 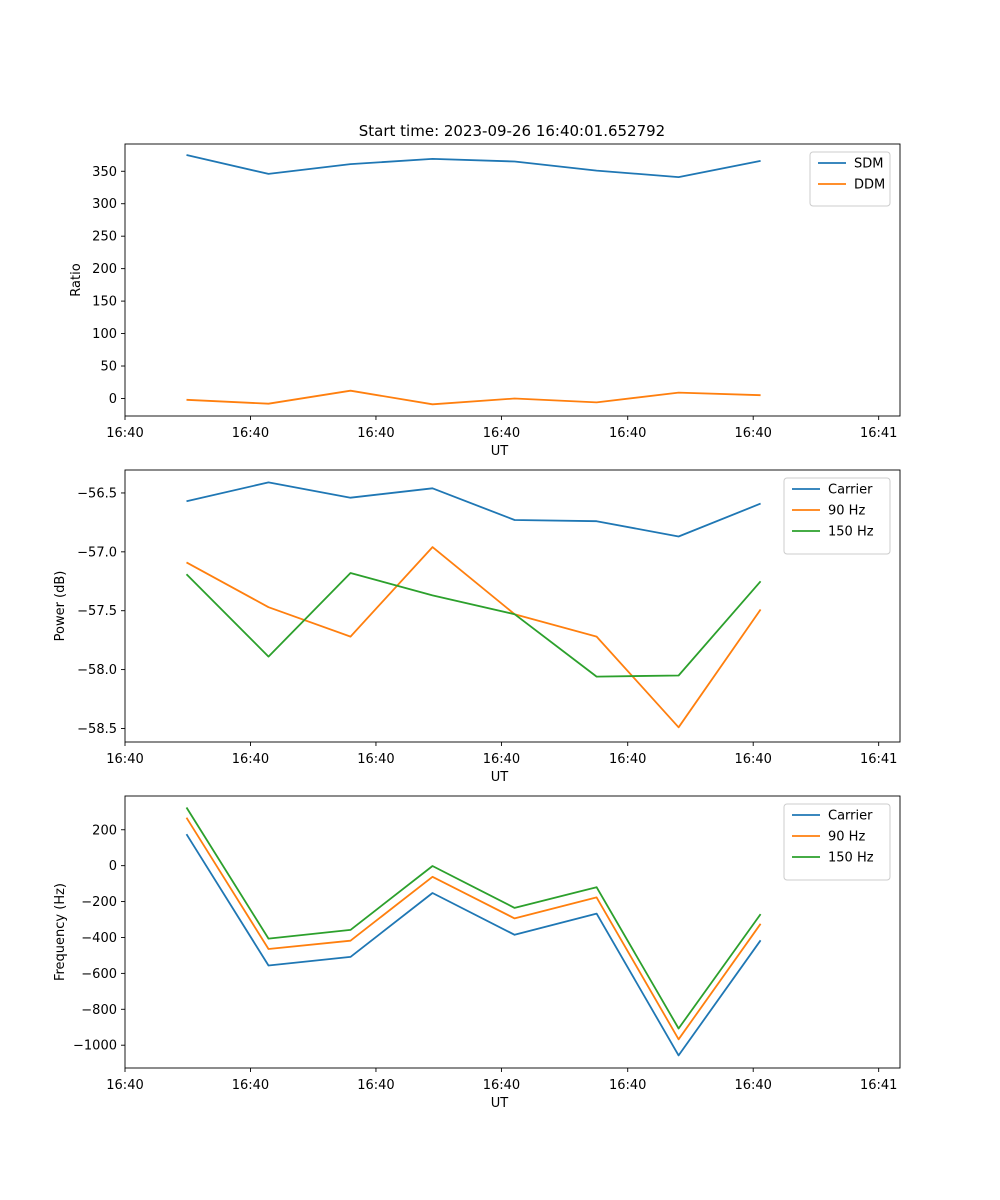 What do you see at coordinates (99, 1010) in the screenshot?
I see `y-tick-label: −800` at bounding box center [99, 1010].